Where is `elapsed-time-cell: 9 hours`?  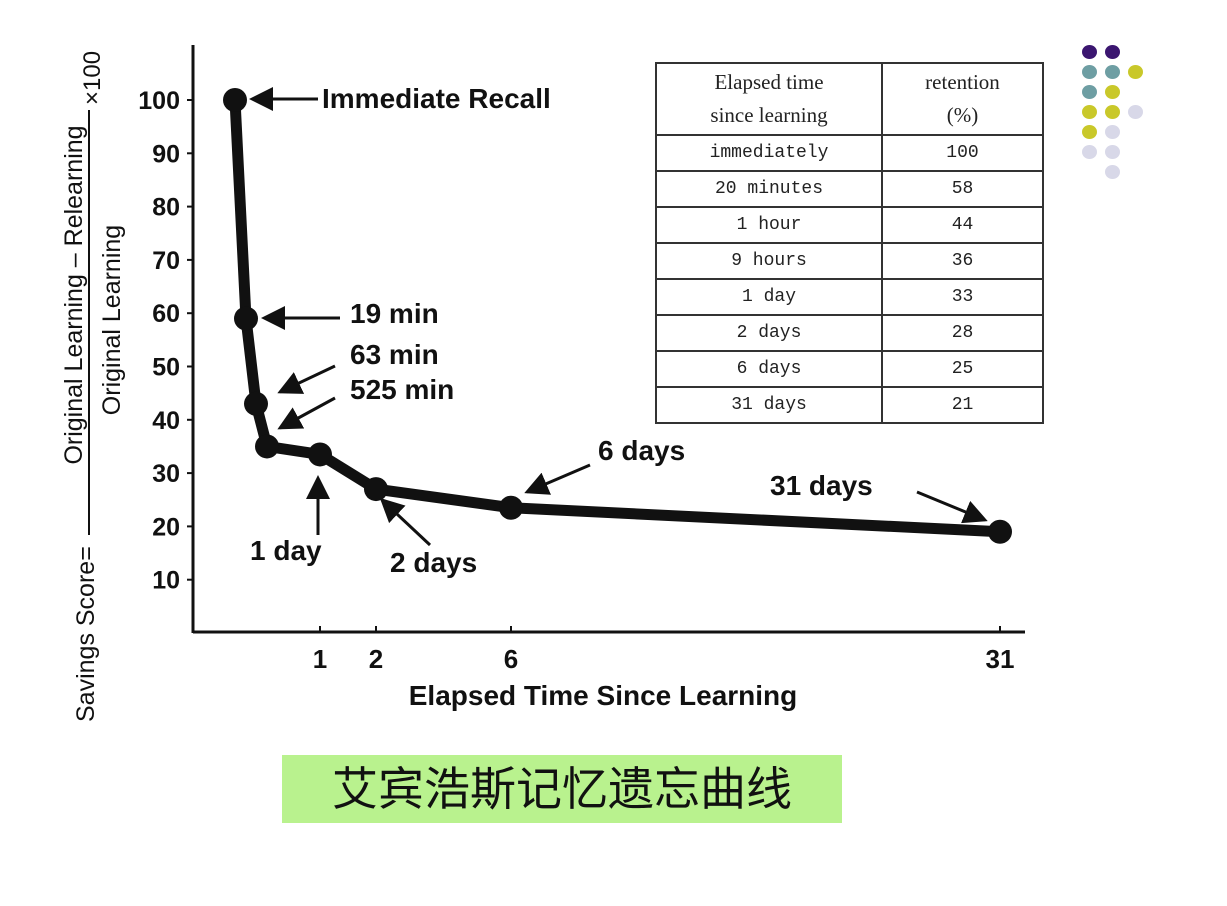 elapsed-time-cell: 9 hours is located at coordinates (769, 261).